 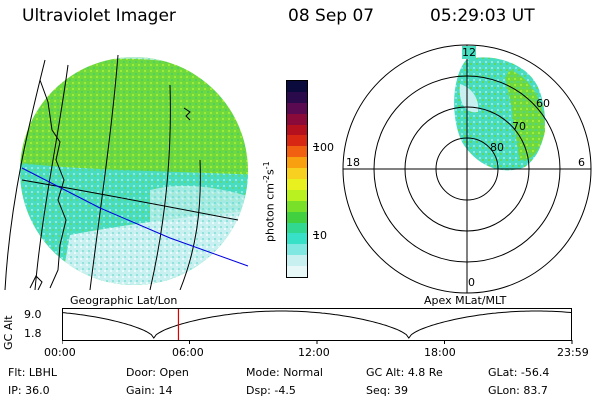 I want to click on mlt-label-0: 0, so click(x=471, y=282).